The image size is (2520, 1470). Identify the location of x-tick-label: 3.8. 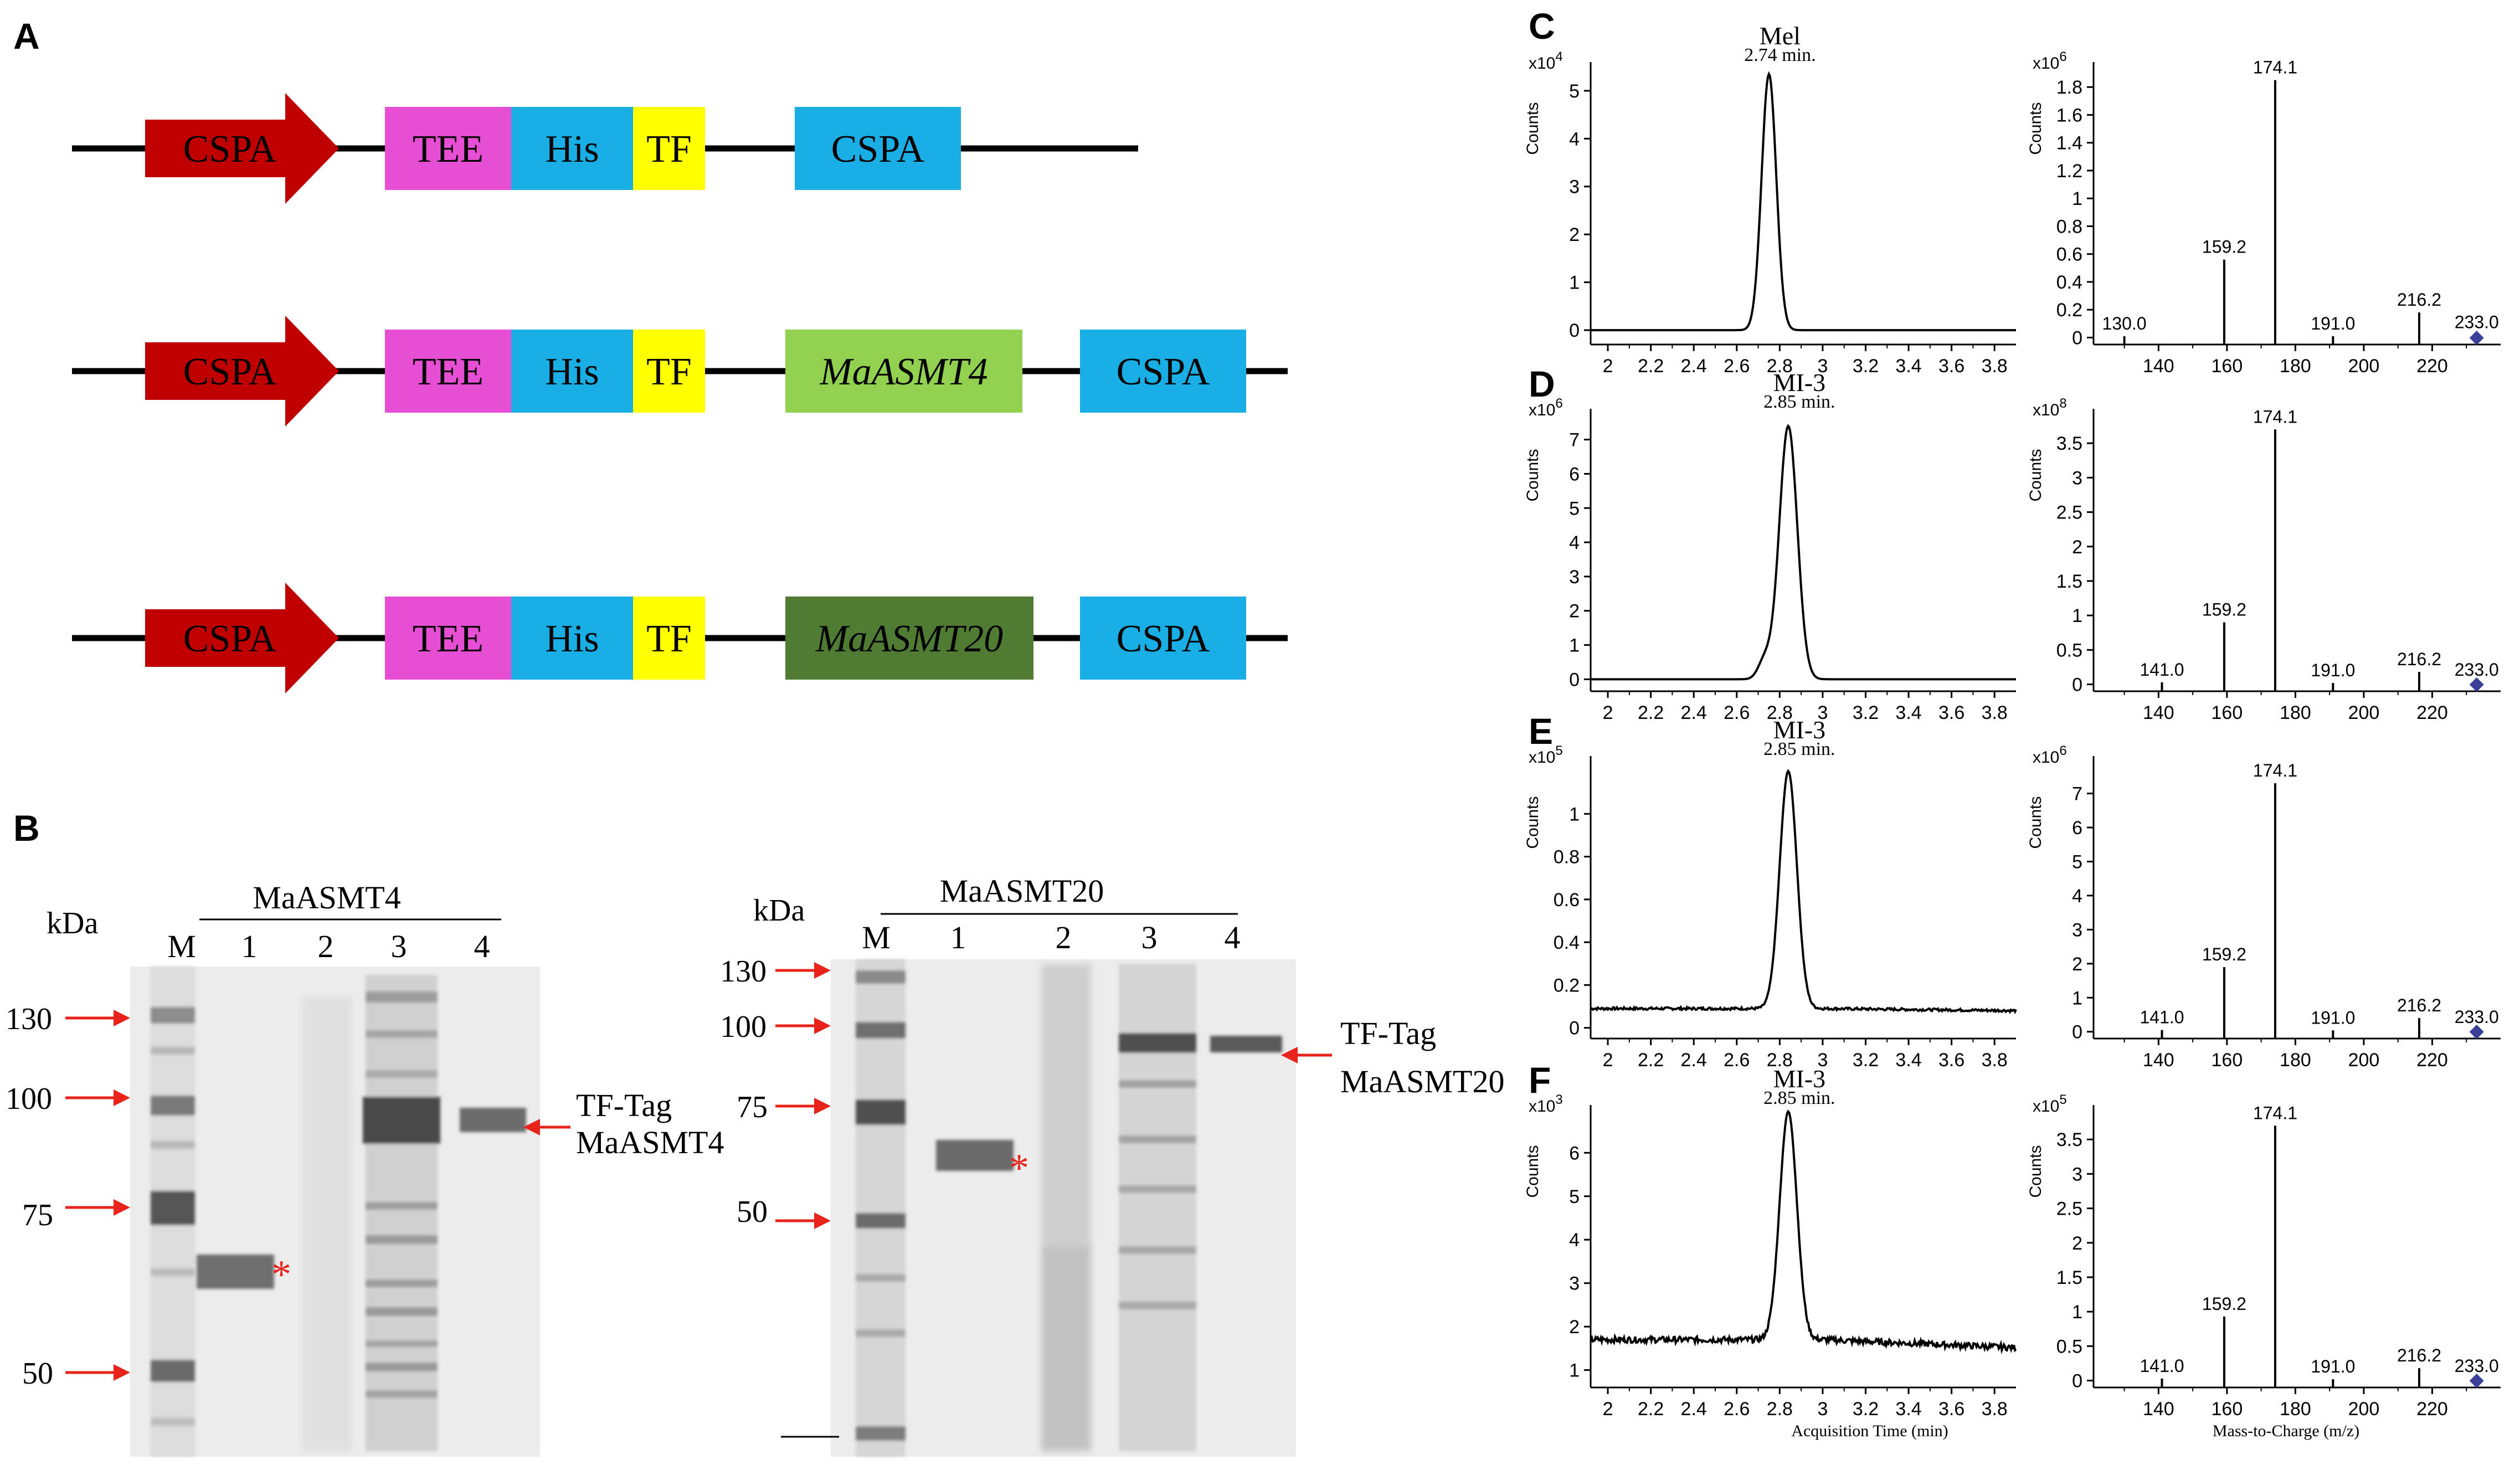
(1995, 366).